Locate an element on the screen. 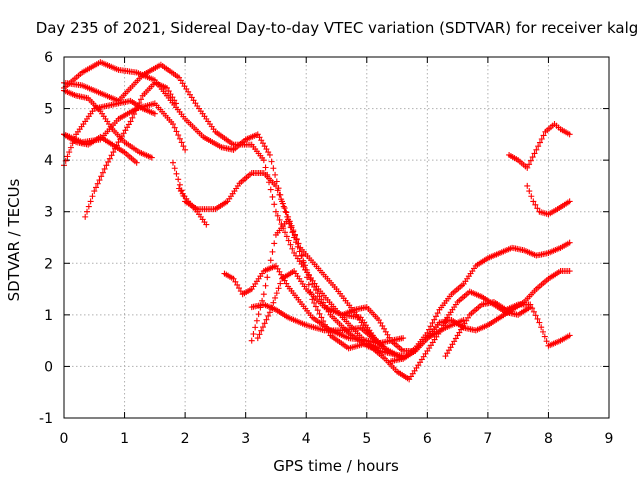  x-tick-labels: 0 1 2 3 4 5 6 7 8 9 is located at coordinates (337, 439).